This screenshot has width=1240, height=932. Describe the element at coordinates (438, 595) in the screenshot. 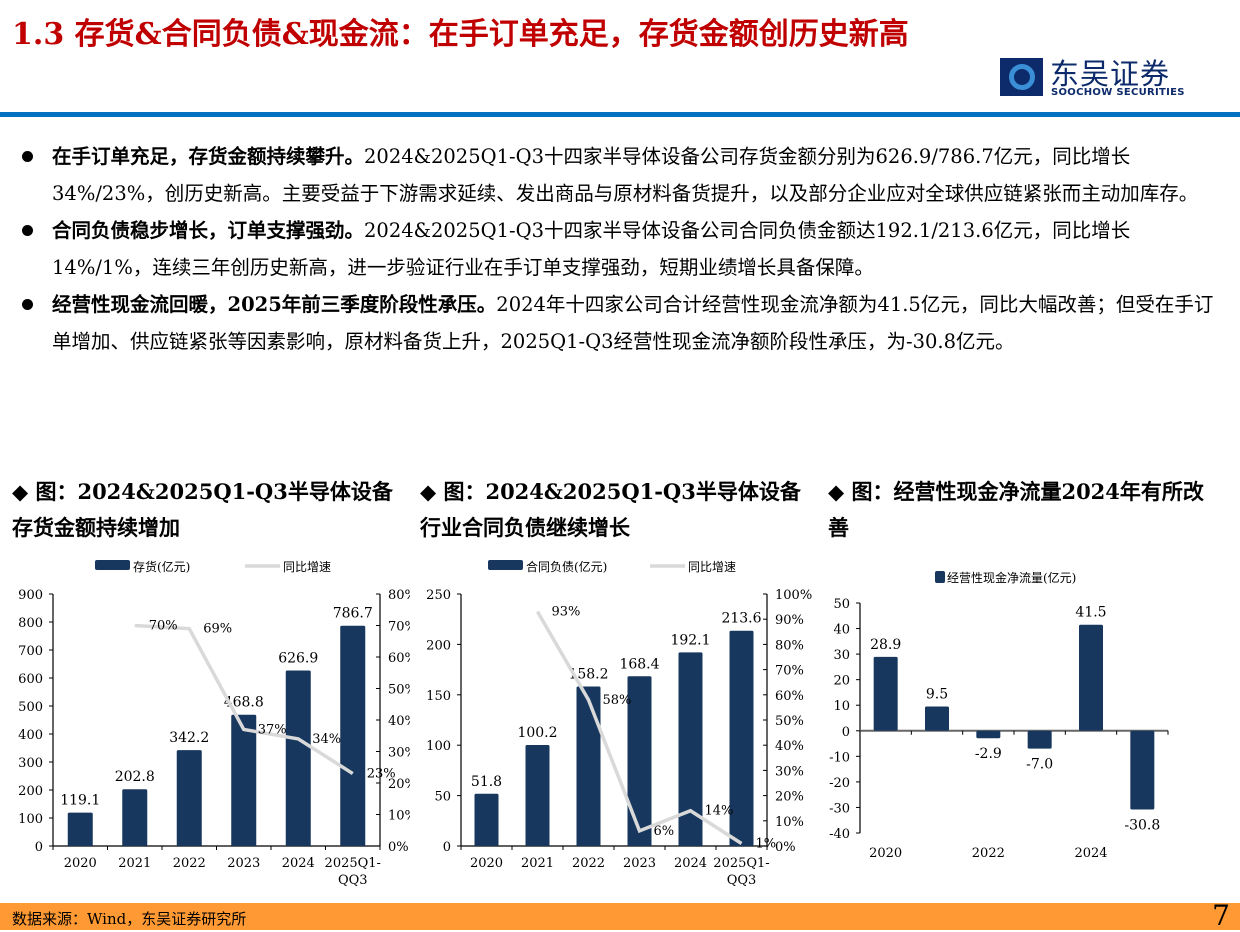

I see `y-tick-label: 250` at that location.